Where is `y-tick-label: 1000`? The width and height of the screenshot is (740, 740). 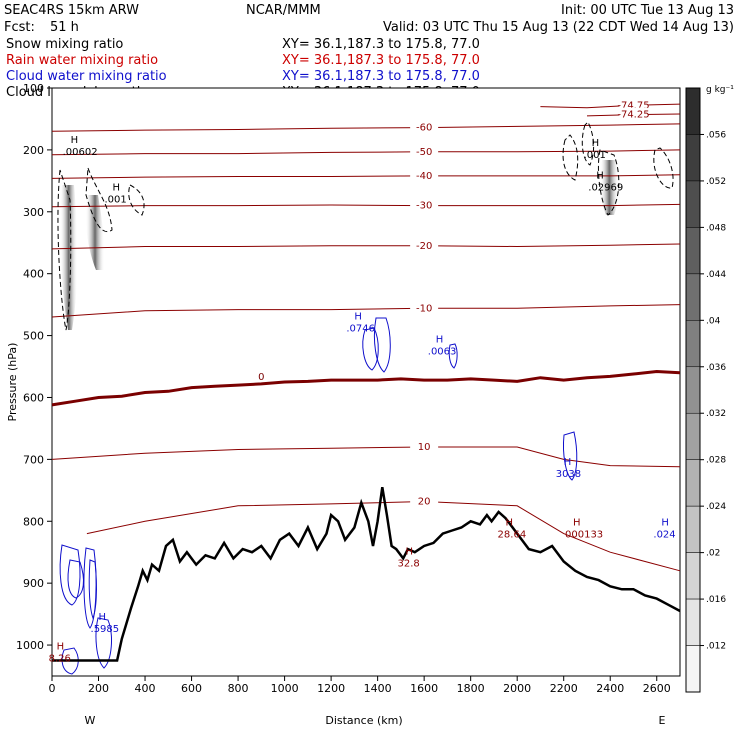 y-tick-label: 1000 is located at coordinates (30, 645).